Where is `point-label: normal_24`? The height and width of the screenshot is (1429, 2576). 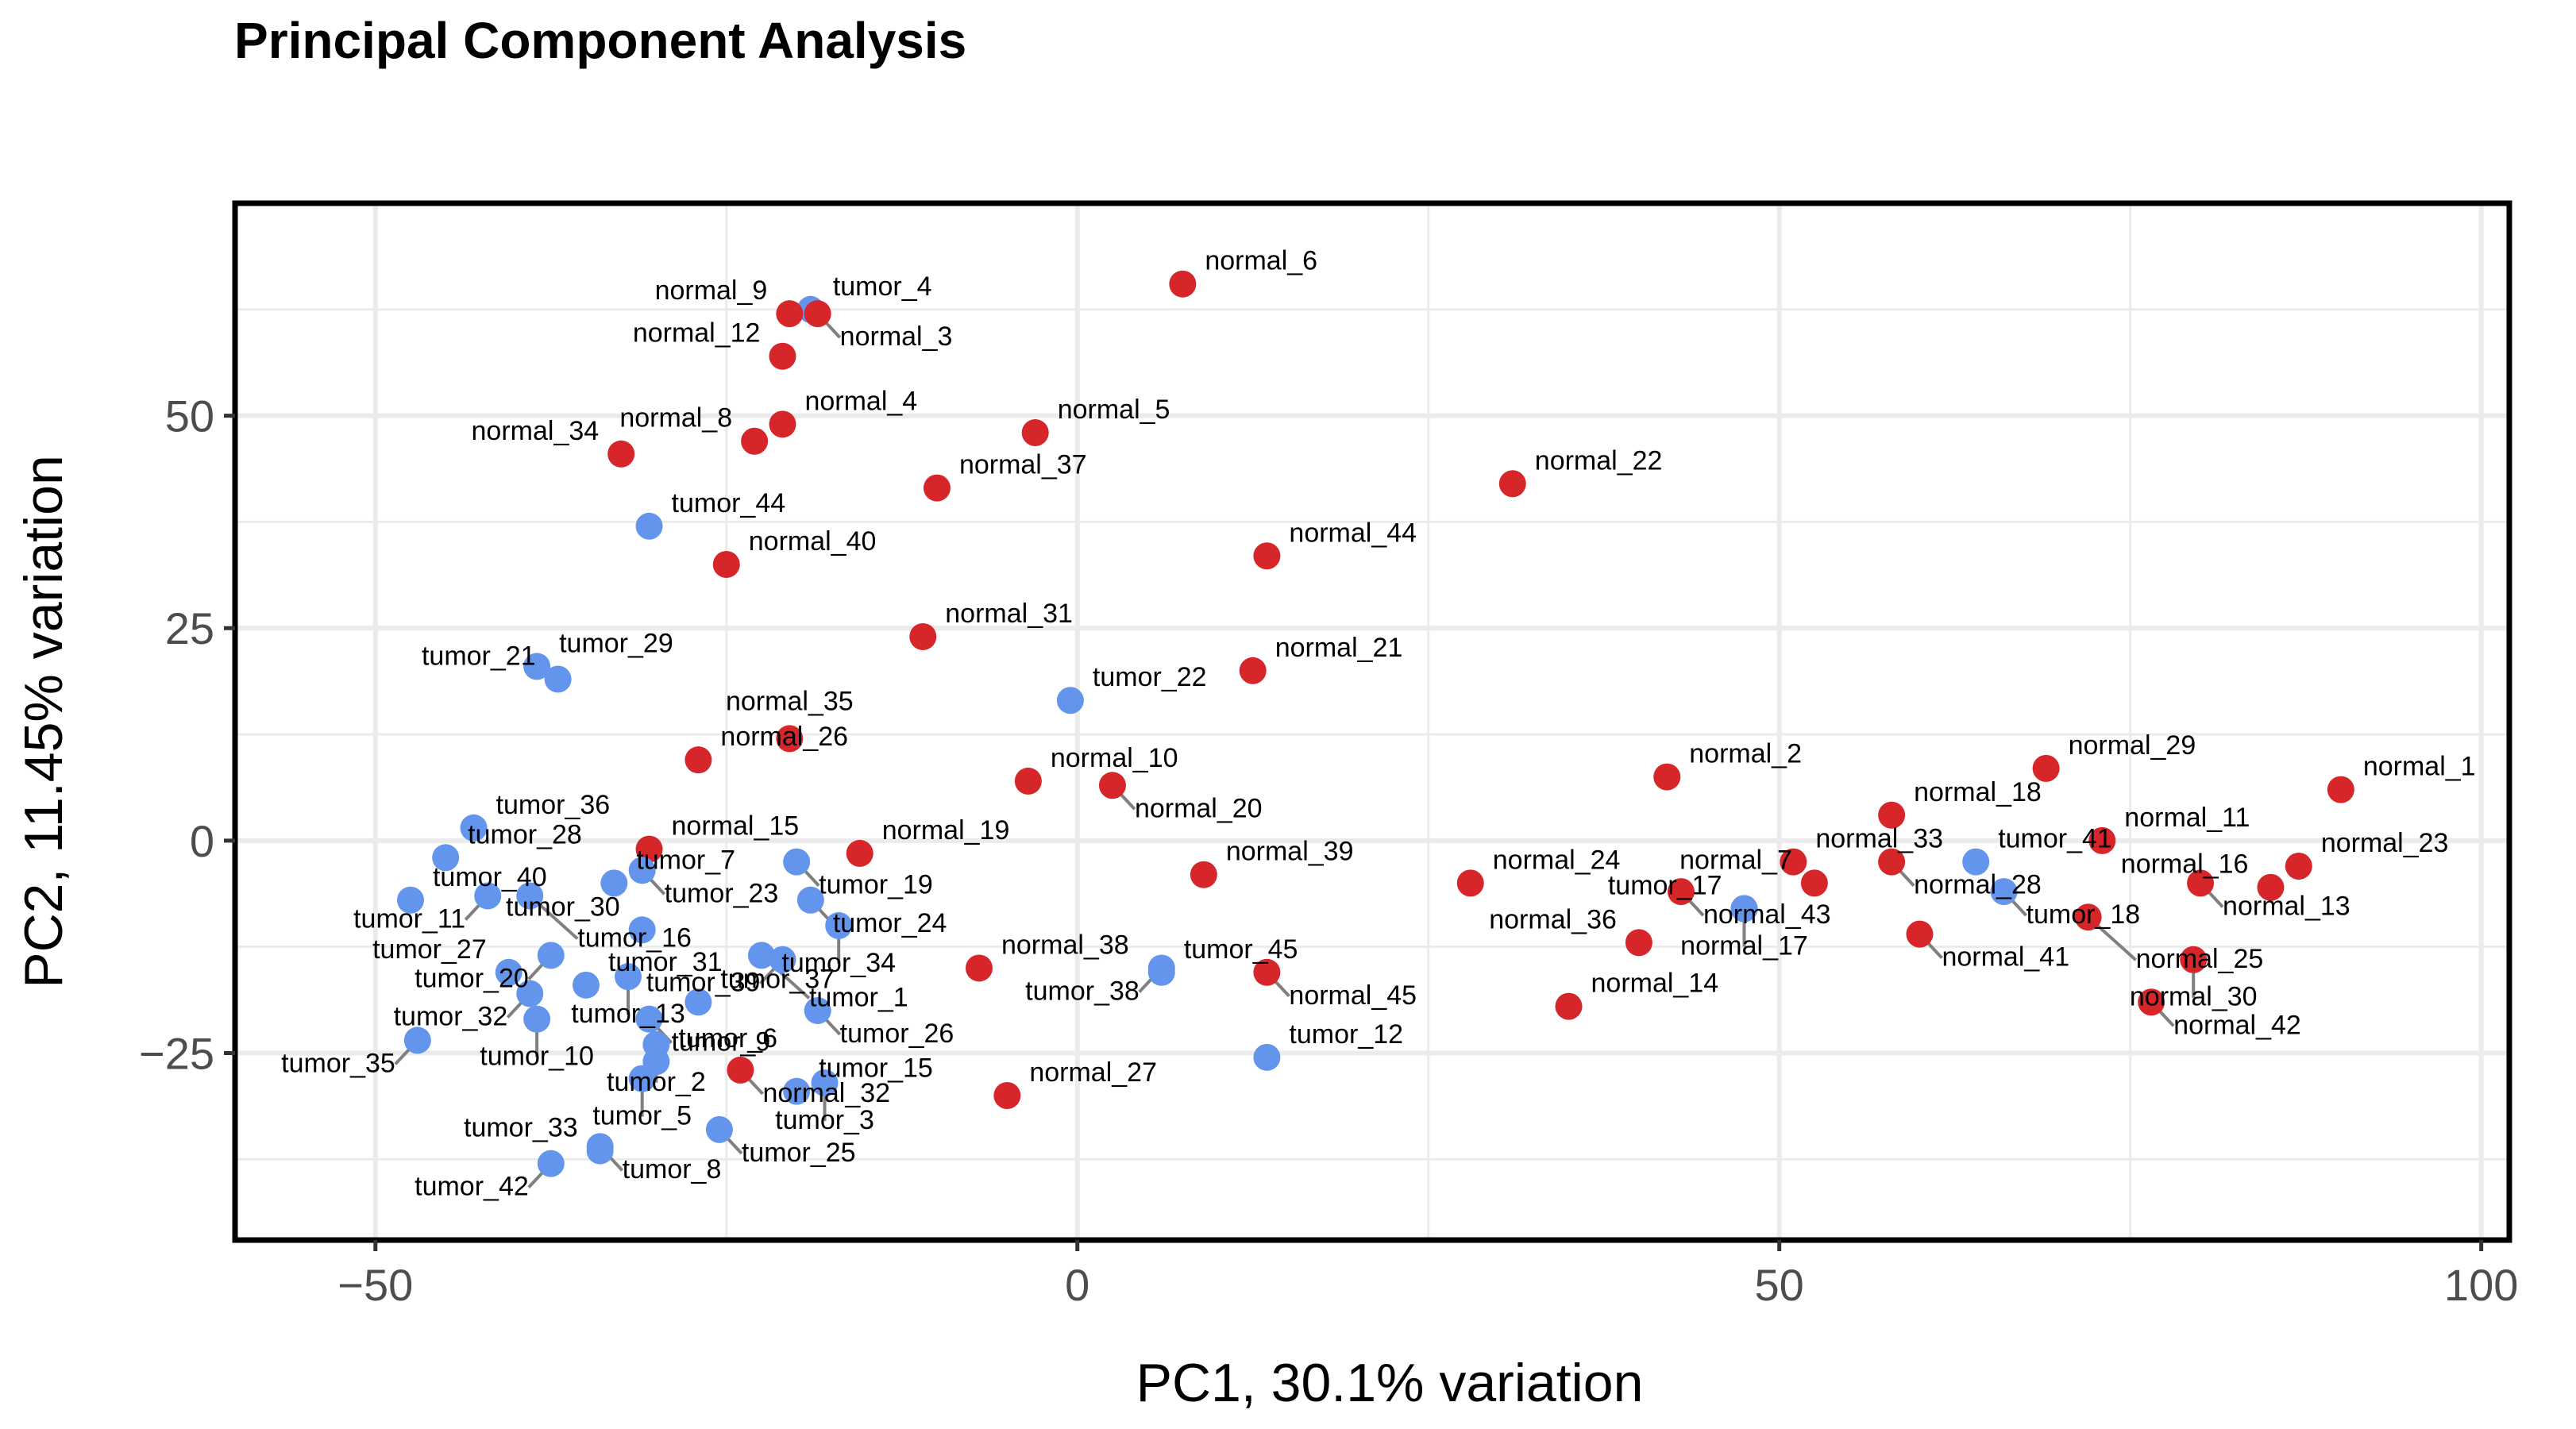
point-label: normal_24 is located at coordinates (1557, 860).